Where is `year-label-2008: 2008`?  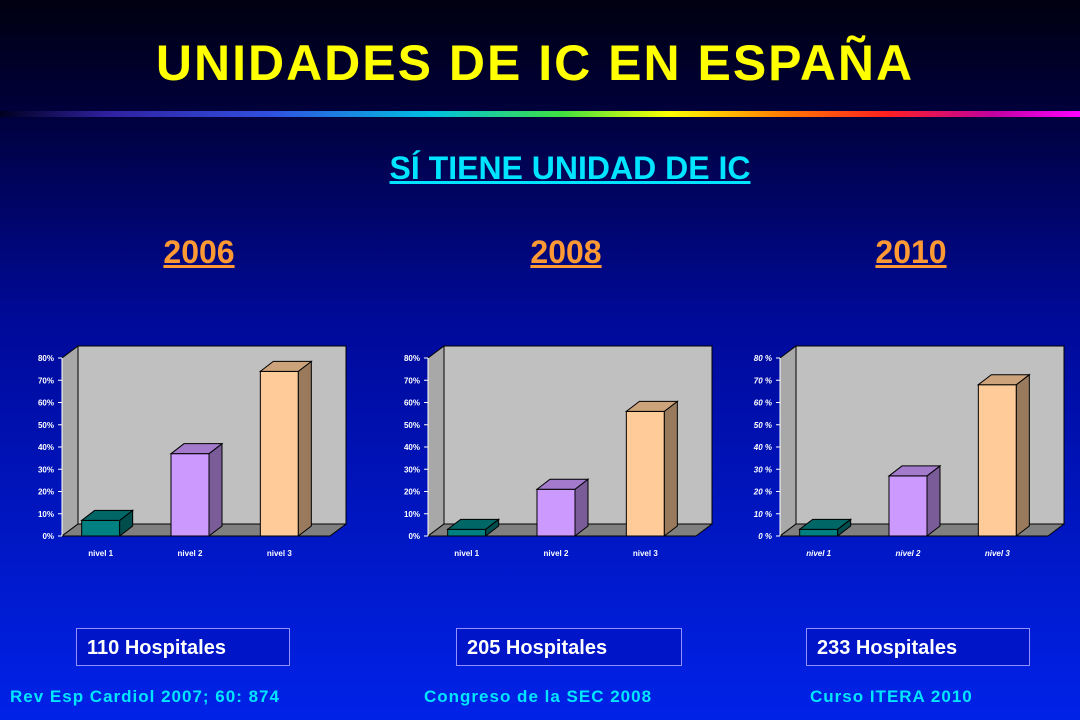 year-label-2008: 2008 is located at coordinates (566, 252).